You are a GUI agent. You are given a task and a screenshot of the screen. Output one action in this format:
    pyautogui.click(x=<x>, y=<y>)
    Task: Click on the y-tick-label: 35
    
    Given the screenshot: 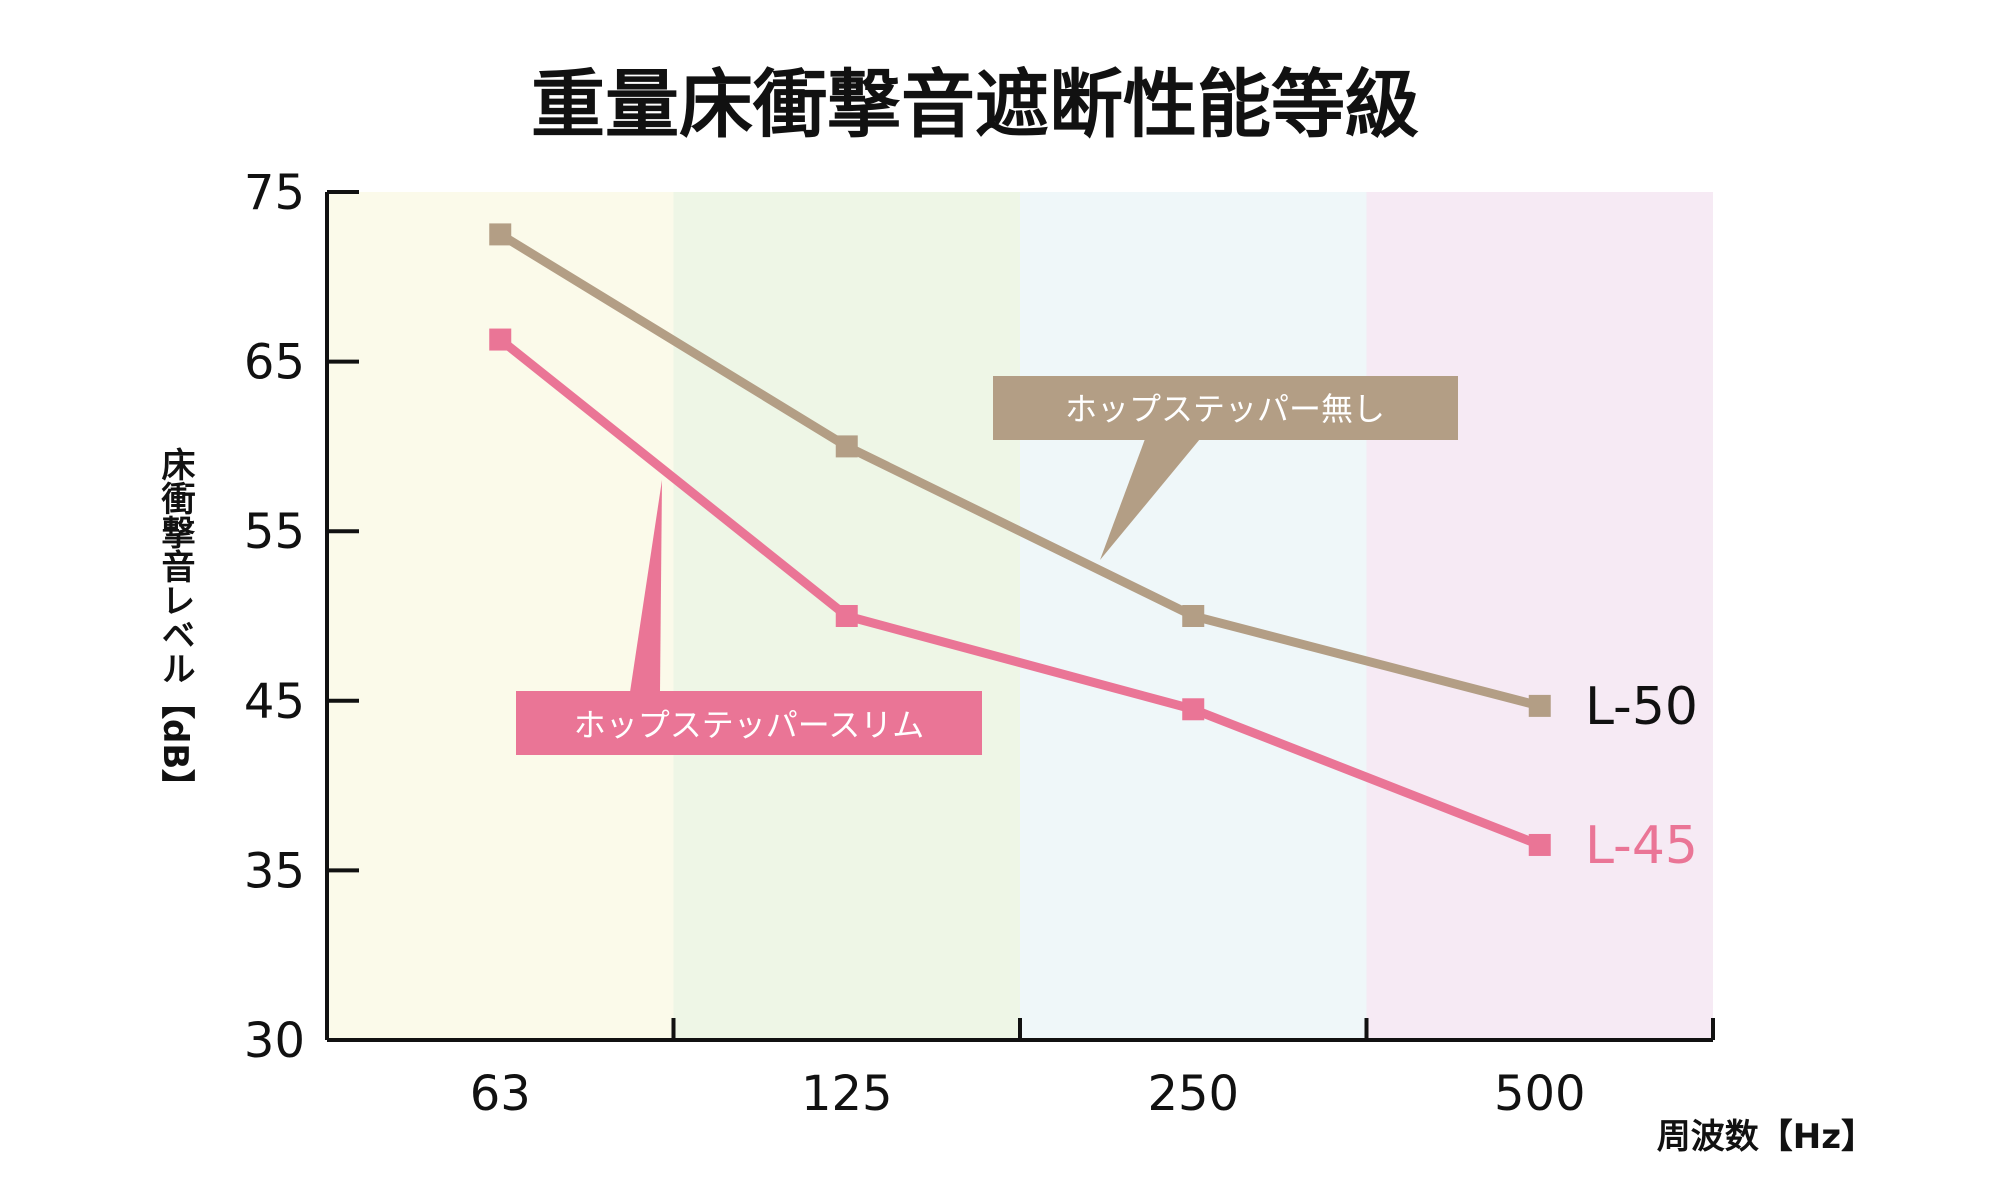 What is the action you would take?
    pyautogui.click(x=274, y=871)
    